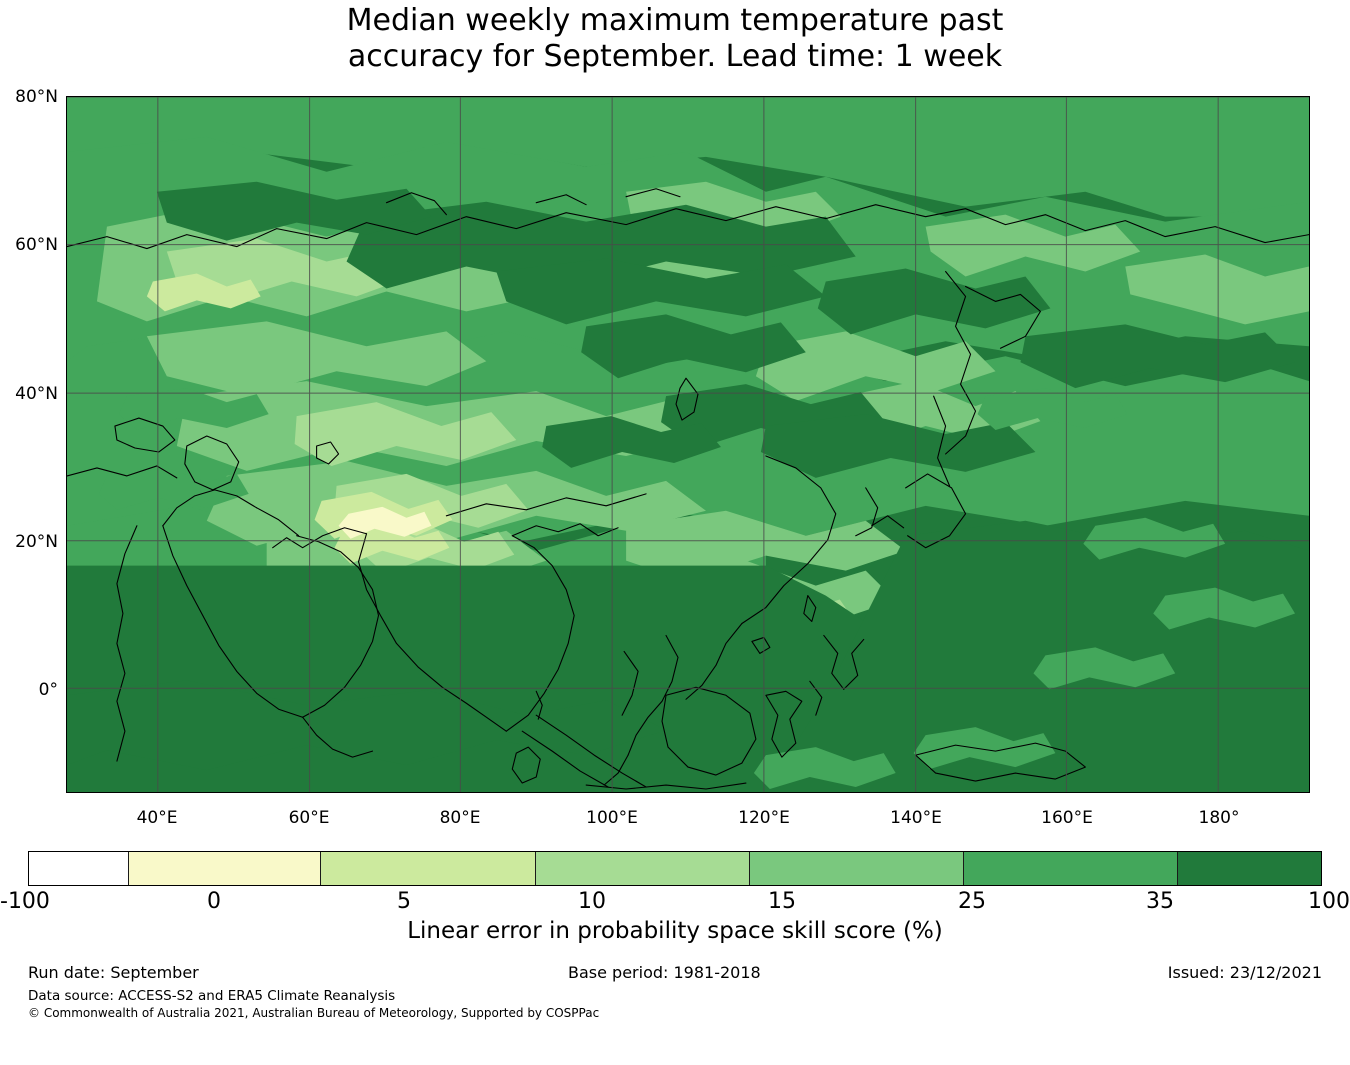 The image size is (1350, 1065). I want to click on colorbar-tick: 100, so click(1329, 901).